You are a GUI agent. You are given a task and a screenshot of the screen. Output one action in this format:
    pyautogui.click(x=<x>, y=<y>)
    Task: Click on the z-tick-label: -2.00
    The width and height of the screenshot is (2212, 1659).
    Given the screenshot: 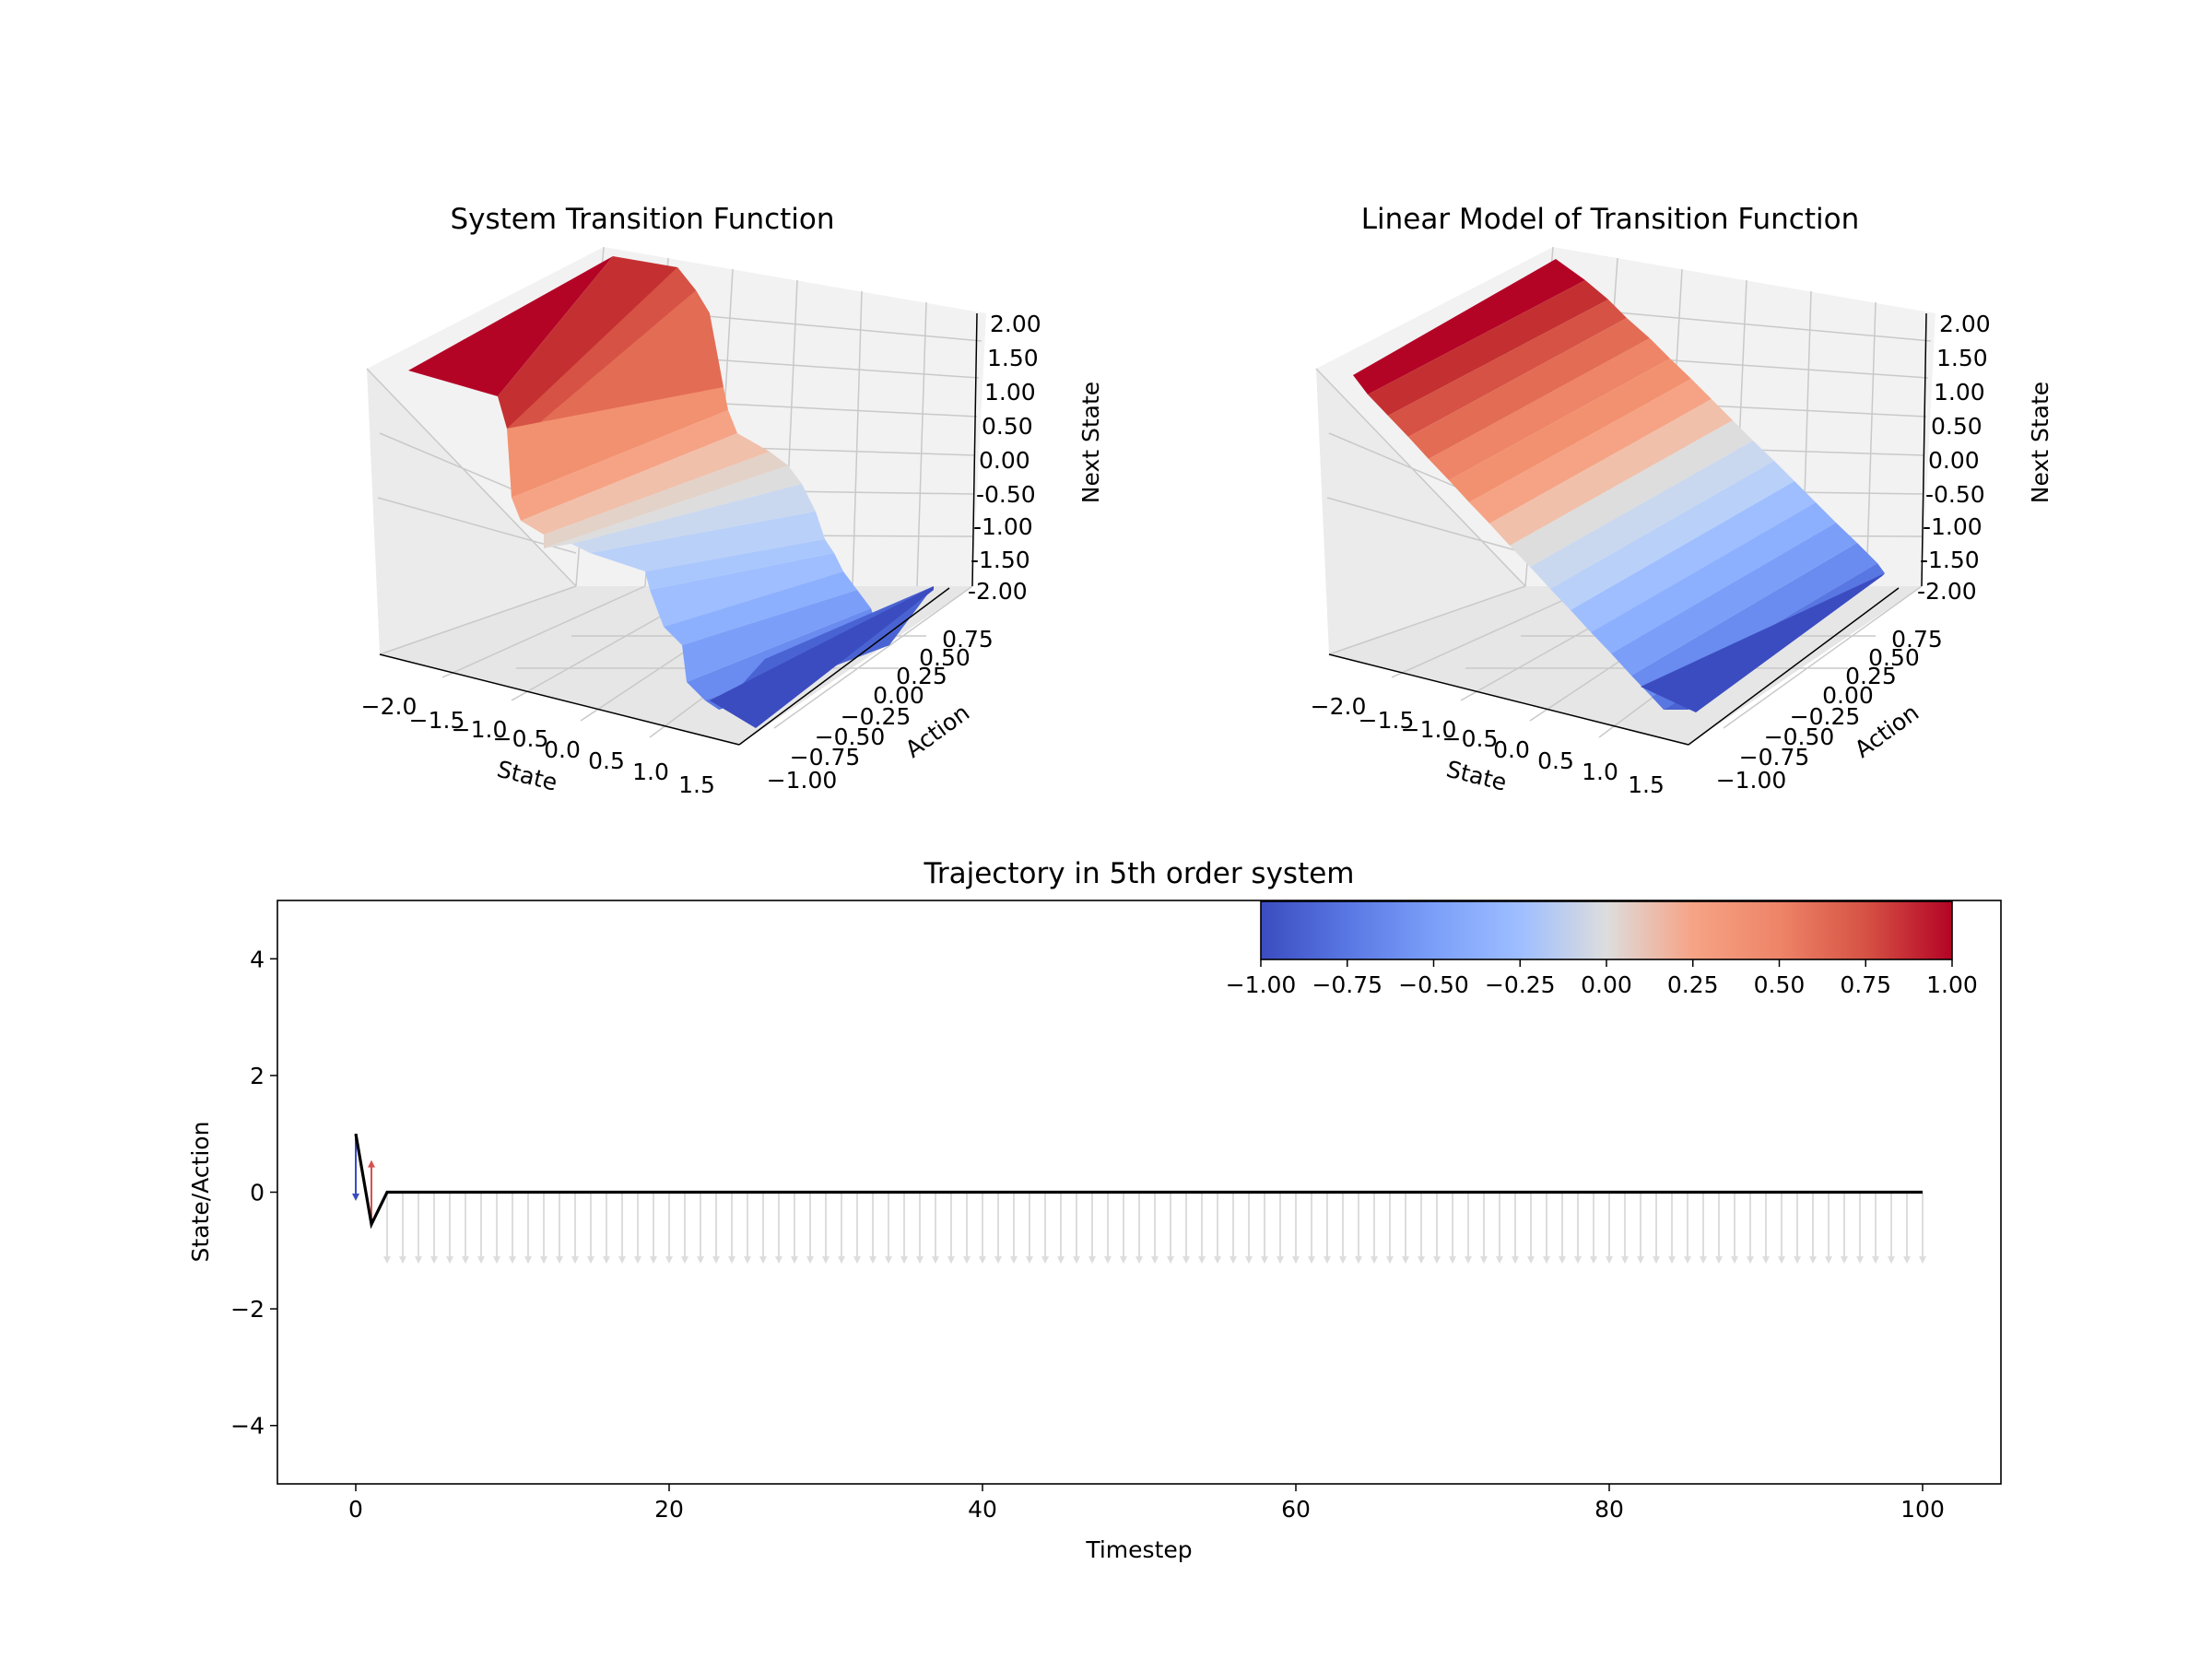 What is the action you would take?
    pyautogui.click(x=998, y=591)
    